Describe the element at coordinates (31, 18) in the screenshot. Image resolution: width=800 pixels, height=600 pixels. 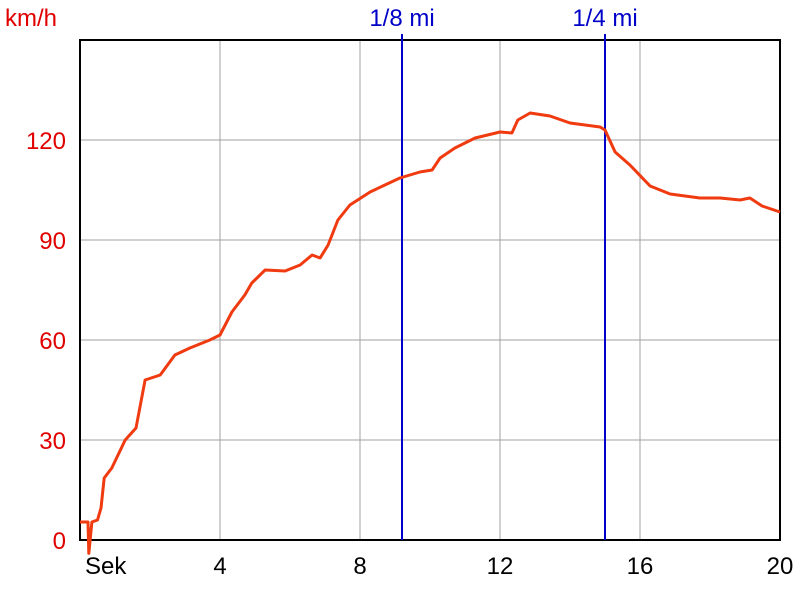
I see `y-axis-label: km/h` at that location.